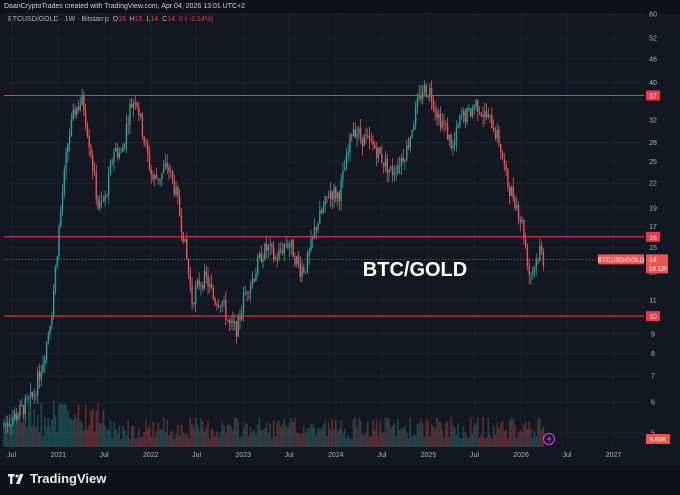 This screenshot has height=495, width=680. Describe the element at coordinates (154, 19) in the screenshot. I see `low-value: 14` at that location.